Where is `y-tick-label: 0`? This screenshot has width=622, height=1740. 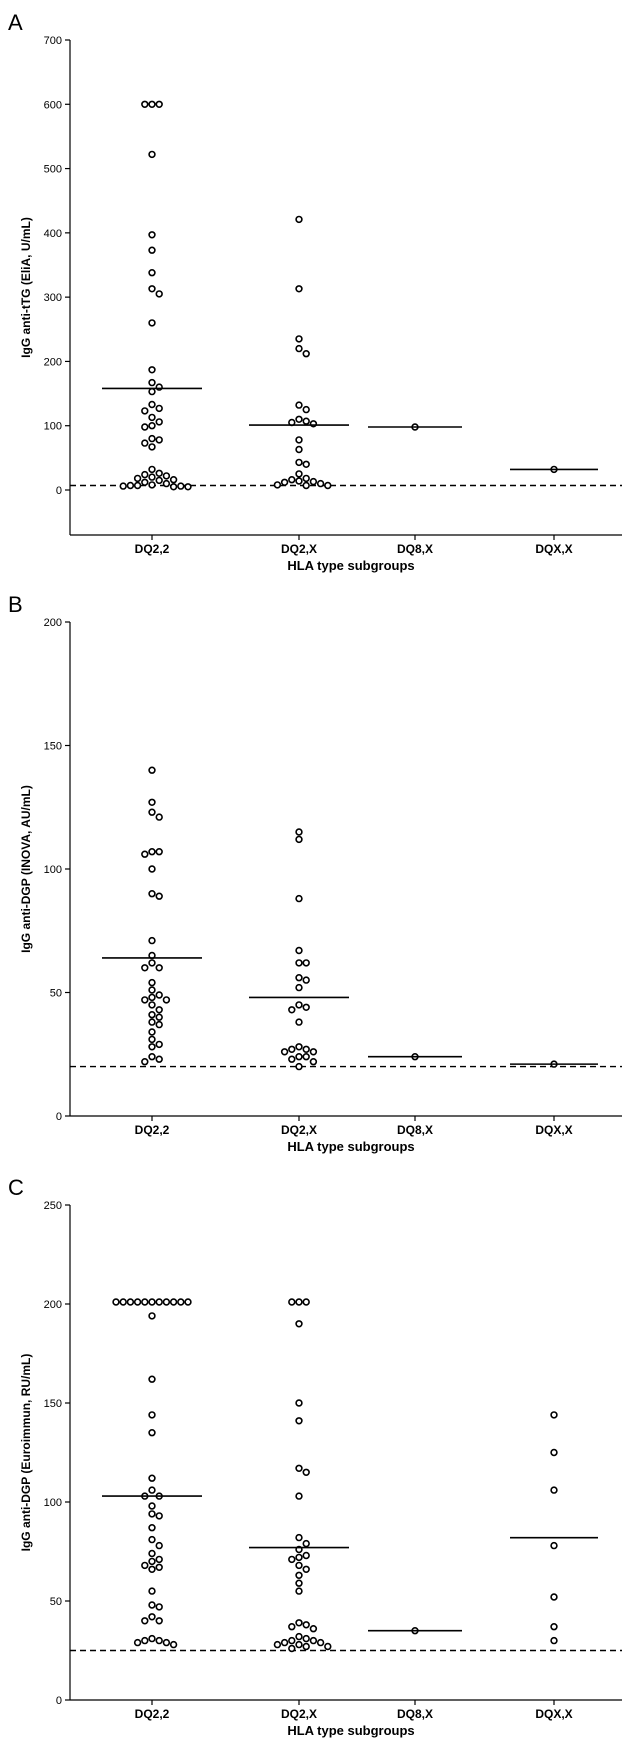
y-tick-label: 0 is located at coordinates (59, 1701).